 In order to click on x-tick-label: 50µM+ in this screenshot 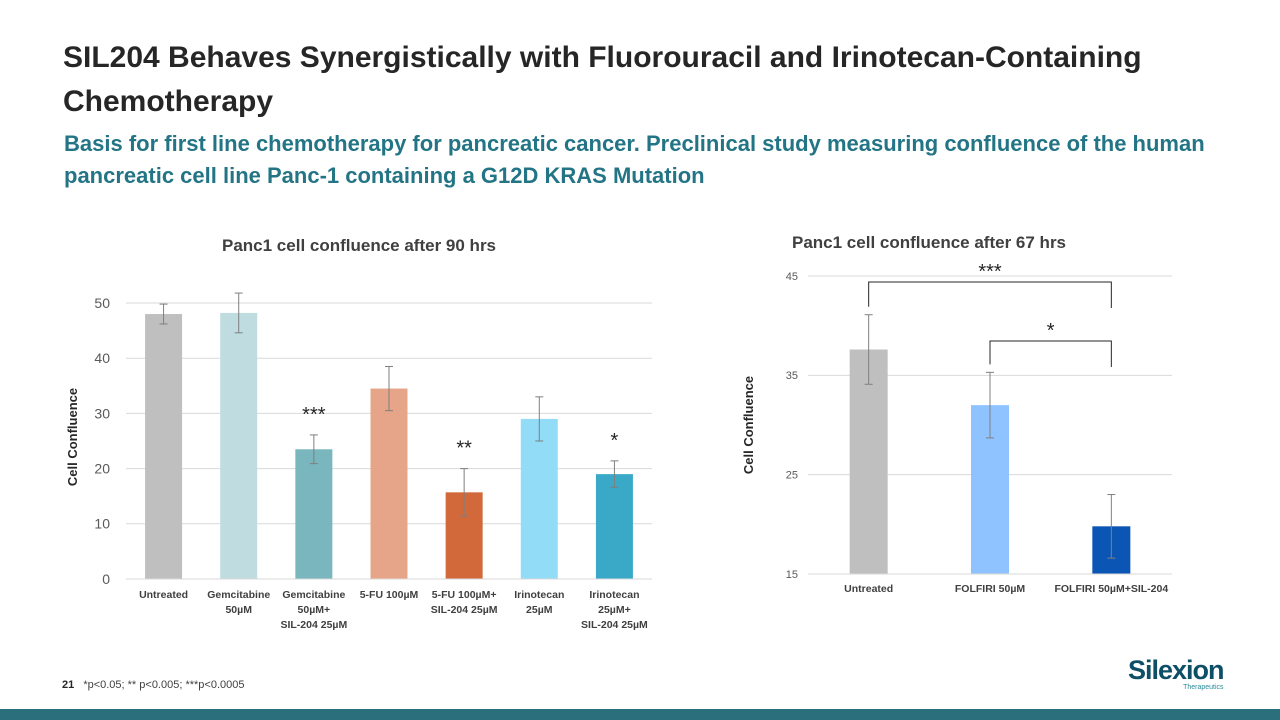, I will do `click(314, 610)`.